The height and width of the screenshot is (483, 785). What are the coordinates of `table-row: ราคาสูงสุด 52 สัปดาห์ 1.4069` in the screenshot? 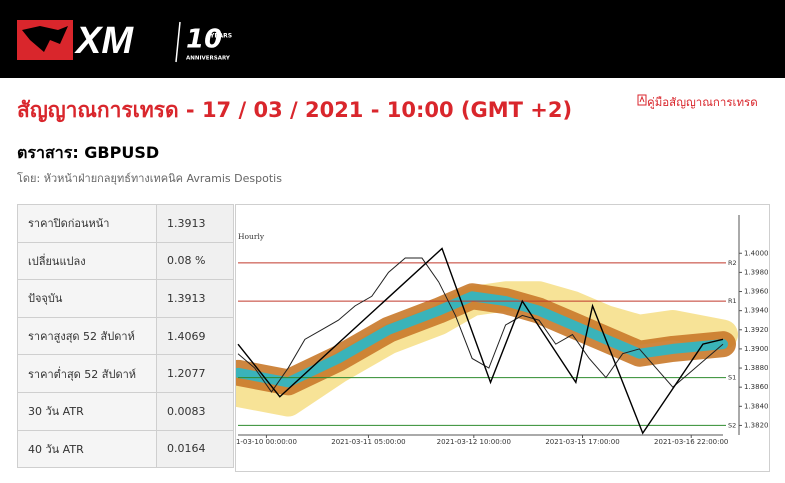 It's located at (125, 336).